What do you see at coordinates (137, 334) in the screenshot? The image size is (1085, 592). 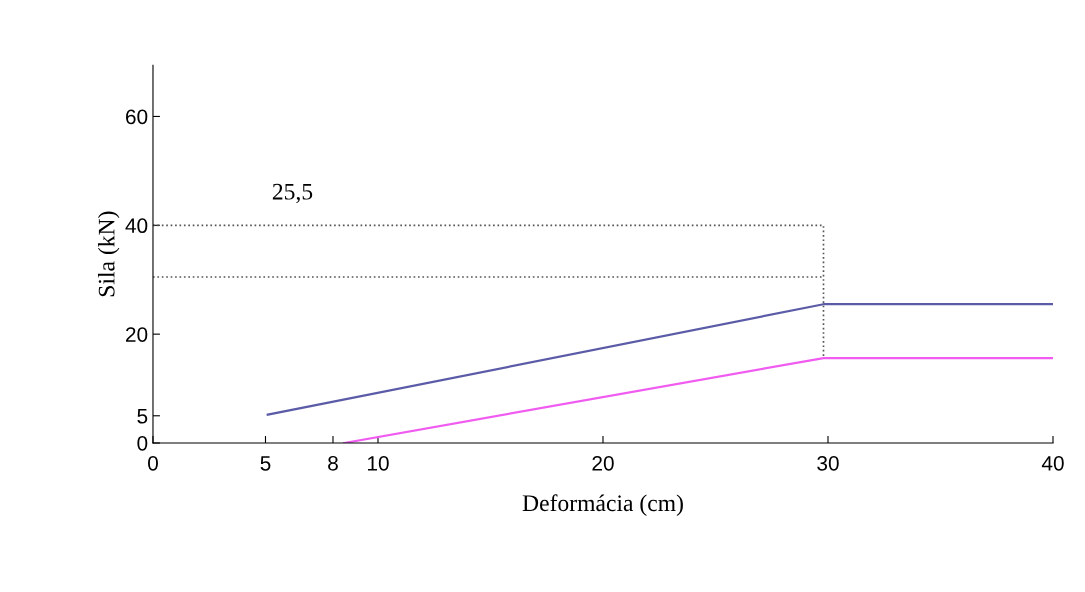 I see `y-tick-label: 20` at bounding box center [137, 334].